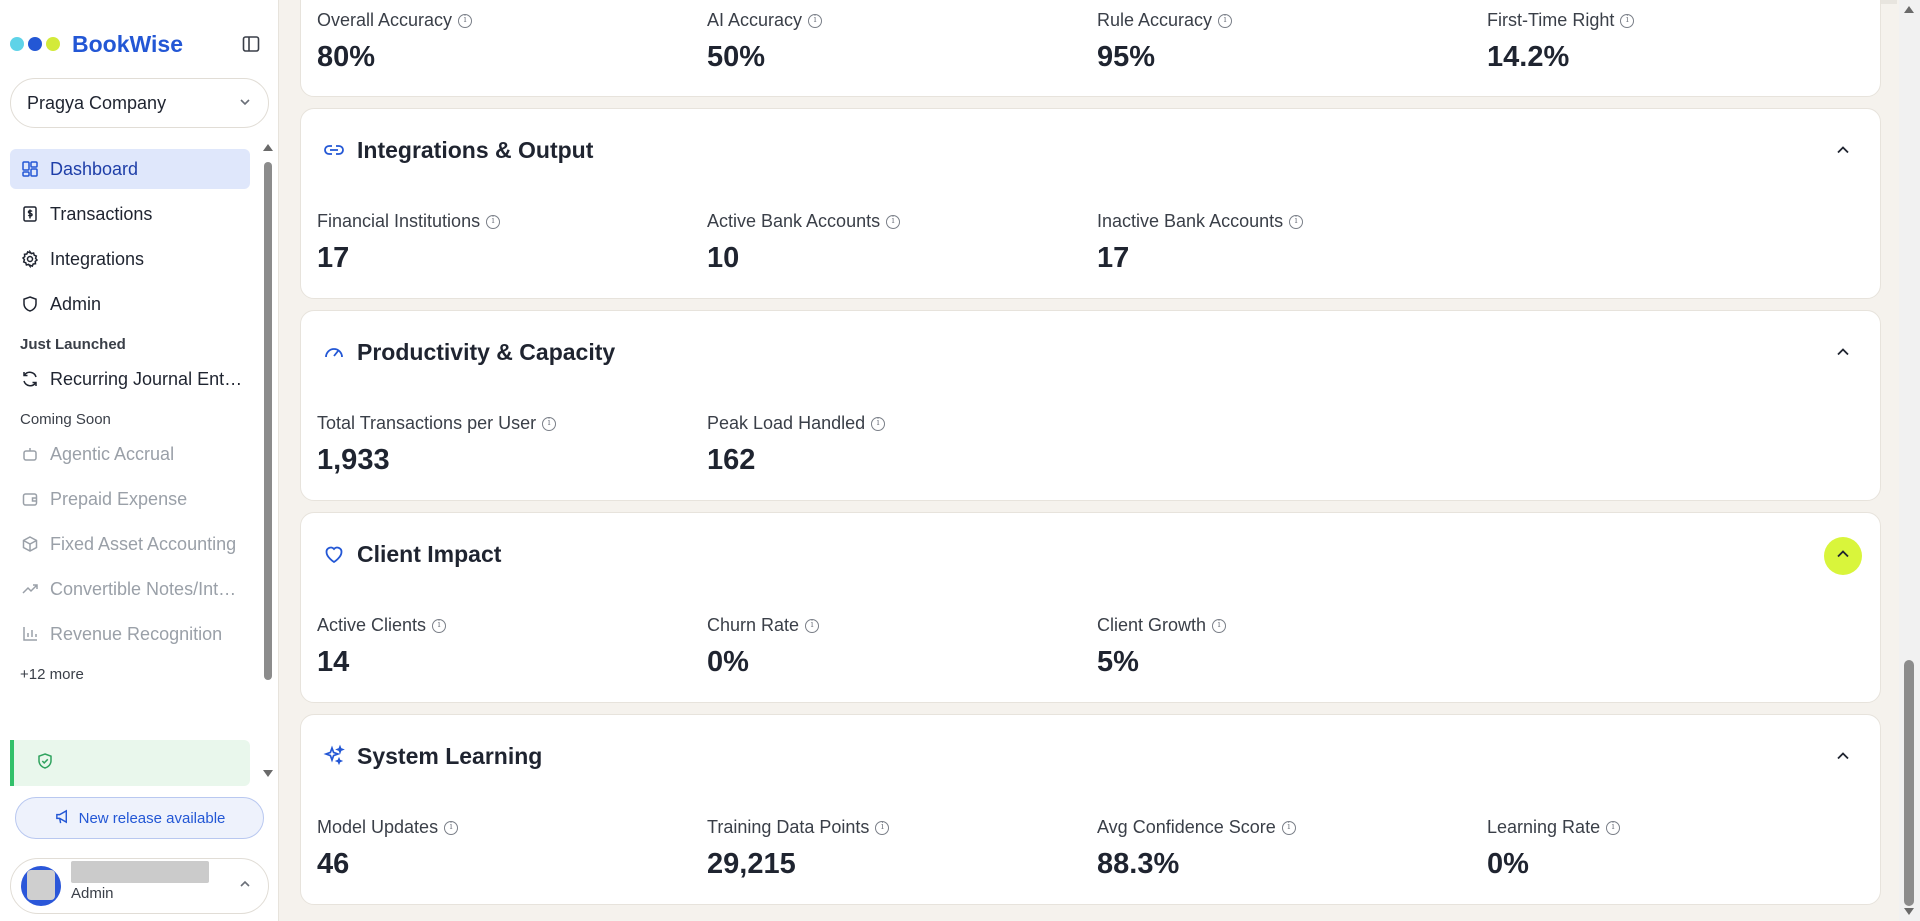  What do you see at coordinates (97, 258) in the screenshot?
I see `sidebar-item-label: Integrations` at bounding box center [97, 258].